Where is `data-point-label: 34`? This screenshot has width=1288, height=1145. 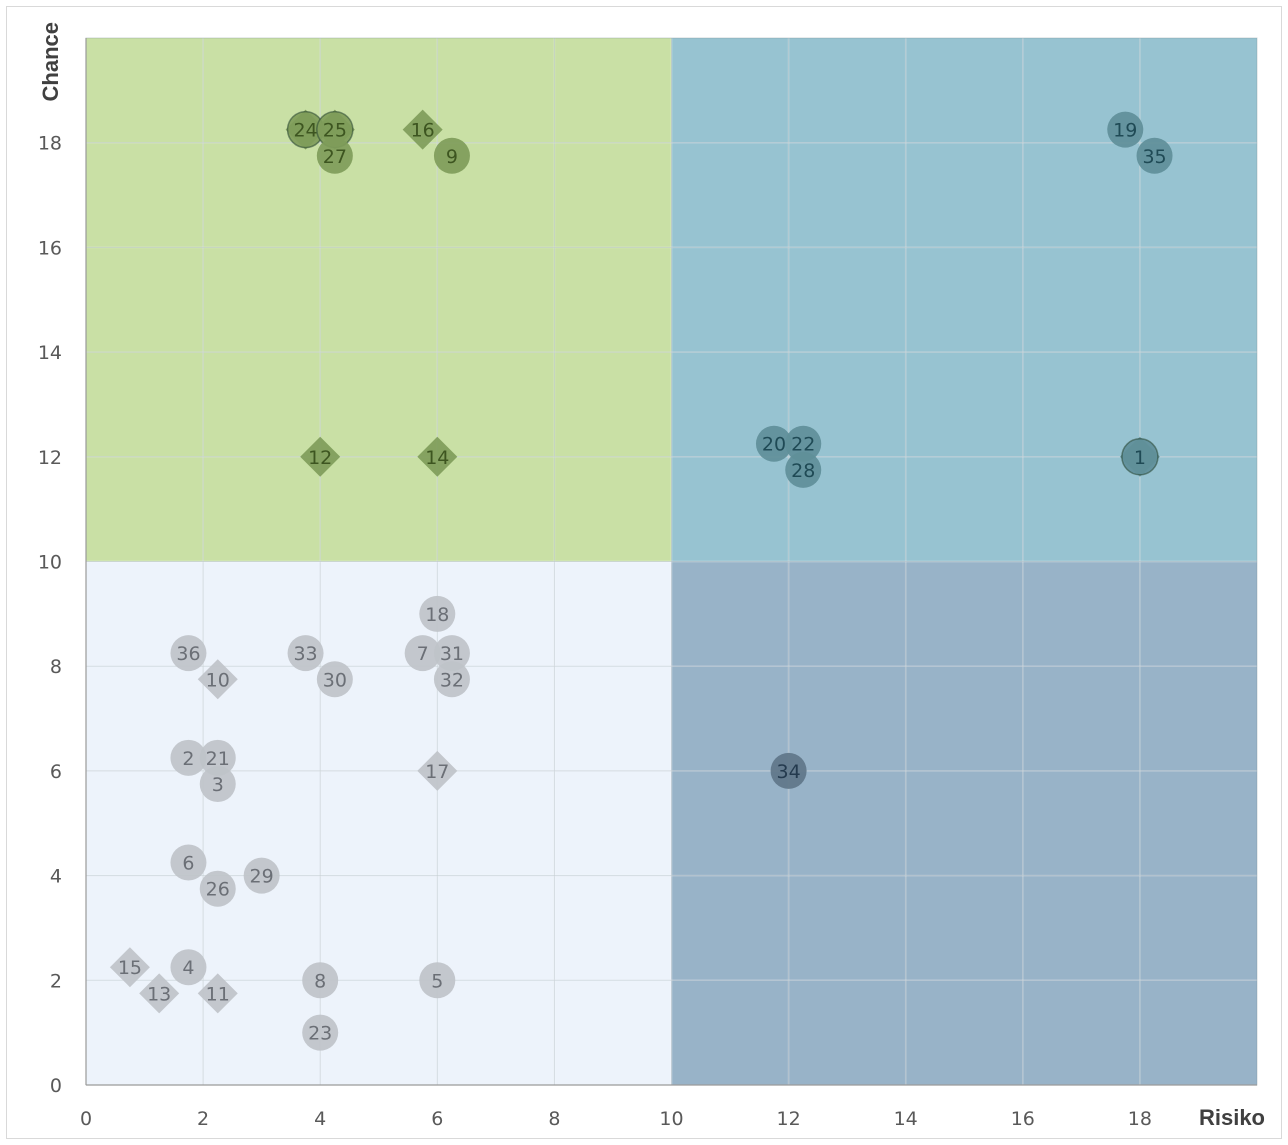 data-point-label: 34 is located at coordinates (789, 772).